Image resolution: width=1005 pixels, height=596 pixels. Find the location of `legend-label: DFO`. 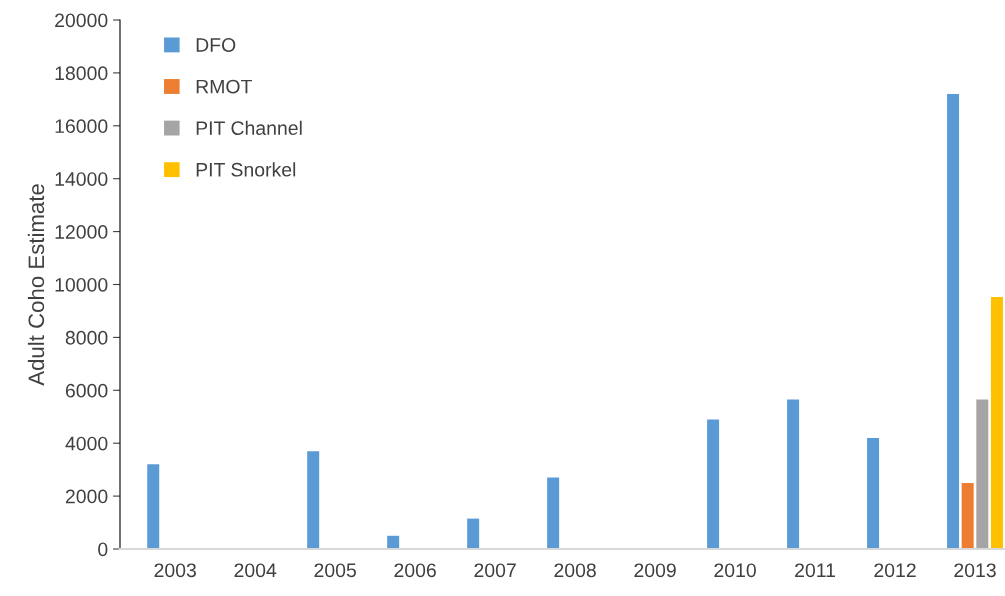

legend-label: DFO is located at coordinates (216, 45).